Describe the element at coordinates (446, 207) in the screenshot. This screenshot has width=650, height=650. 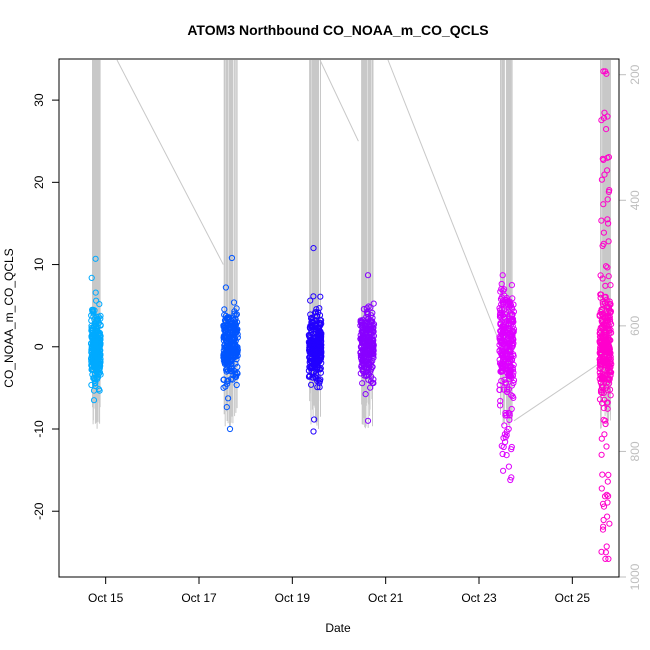
I see `altitude-transit` at that location.